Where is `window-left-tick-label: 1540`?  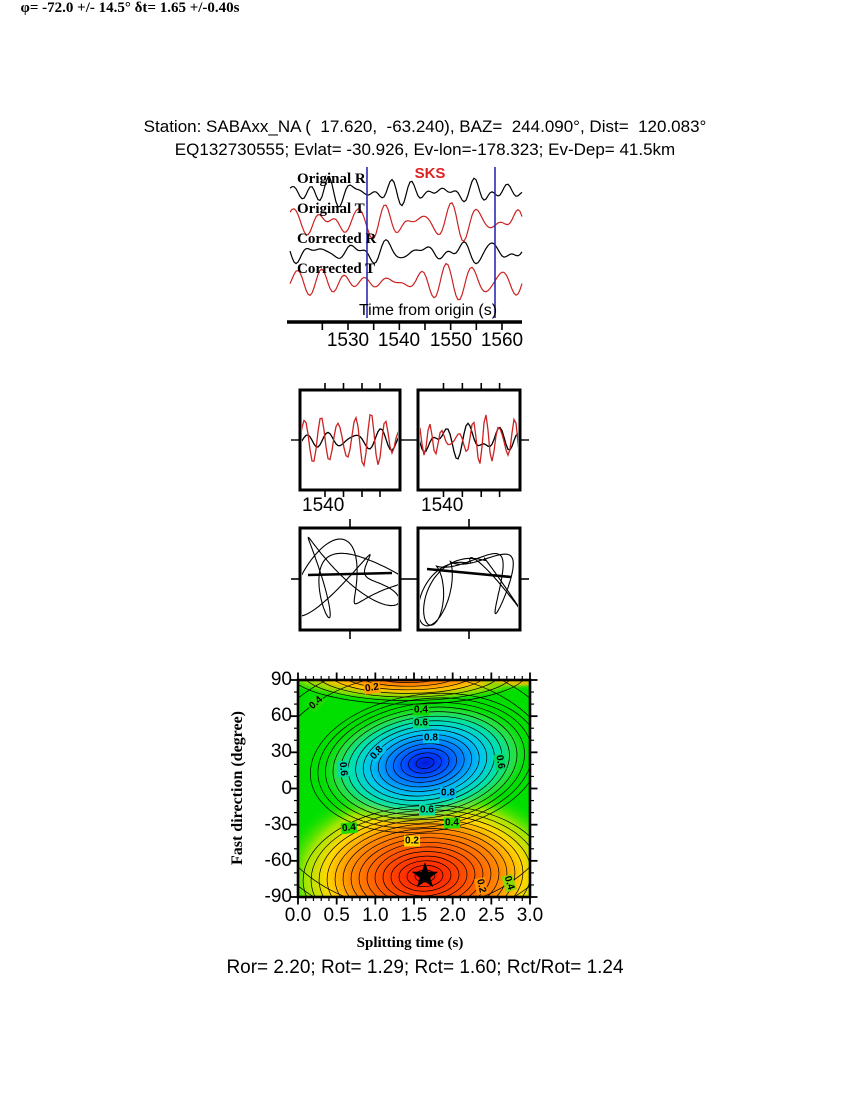
window-left-tick-label: 1540 is located at coordinates (323, 505).